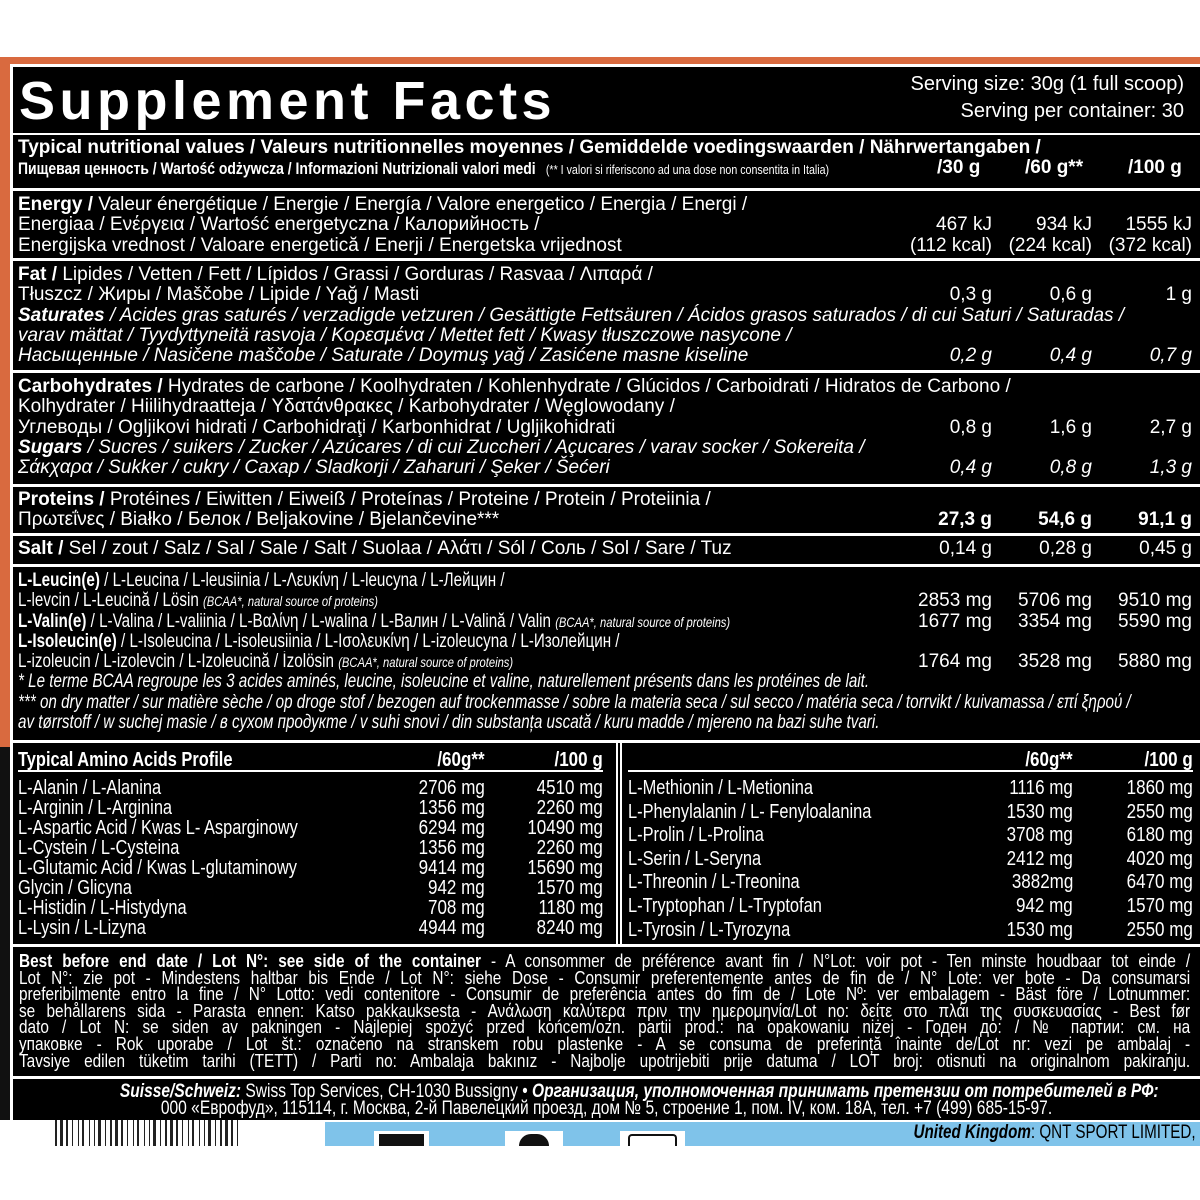 The image size is (1200, 1200). Describe the element at coordinates (569, 888) in the screenshot. I see `amino-value-100g: 1570 mg` at that location.